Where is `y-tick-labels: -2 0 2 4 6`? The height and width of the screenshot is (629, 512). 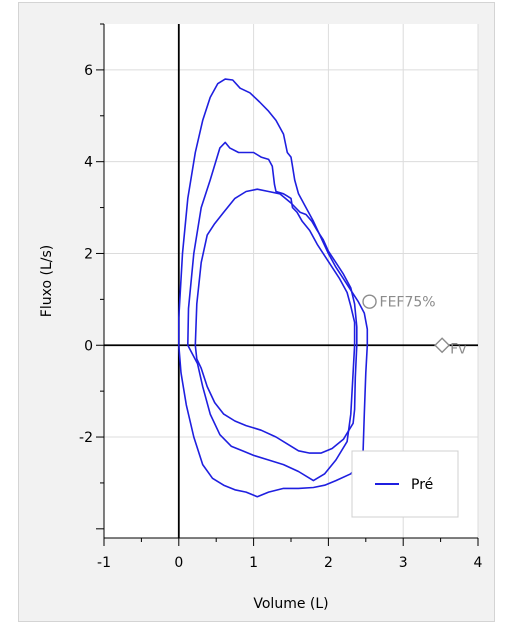 y-tick-labels: -2 0 2 4 6 is located at coordinates (86, 254).